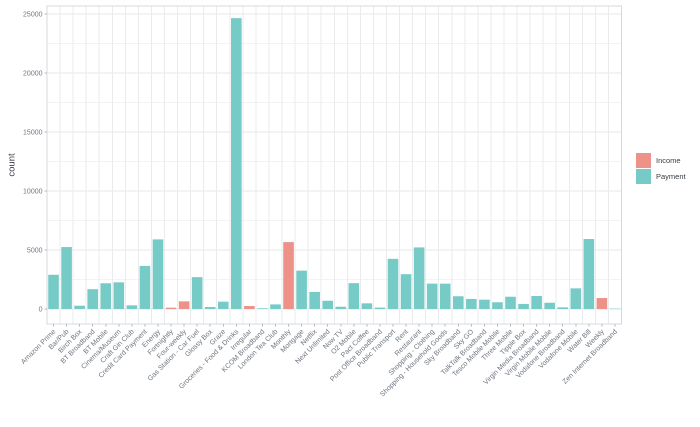 Image resolution: width=700 pixels, height=427 pixels. What do you see at coordinates (275, 306) in the screenshot?
I see `bar-london-tea-club` at bounding box center [275, 306].